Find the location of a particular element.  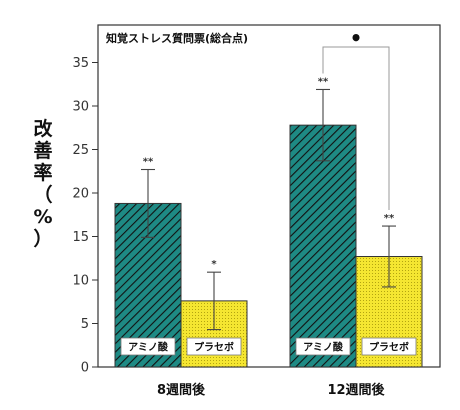

y-tick-label: 25 is located at coordinates (80, 150).